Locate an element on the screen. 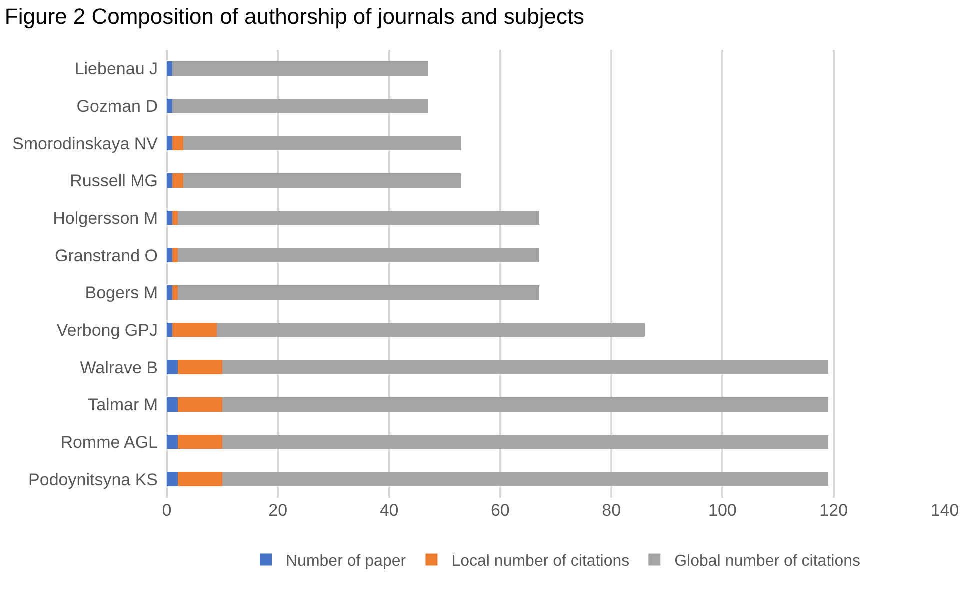  legend-label: Number of paper is located at coordinates (346, 561).